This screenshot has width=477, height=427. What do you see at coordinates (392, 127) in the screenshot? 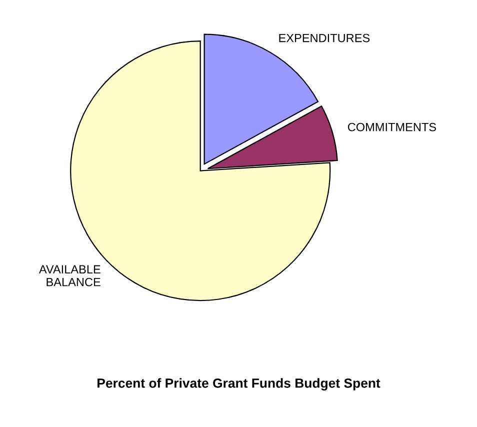
I see `slice-label: COMMITMENTS` at bounding box center [392, 127].